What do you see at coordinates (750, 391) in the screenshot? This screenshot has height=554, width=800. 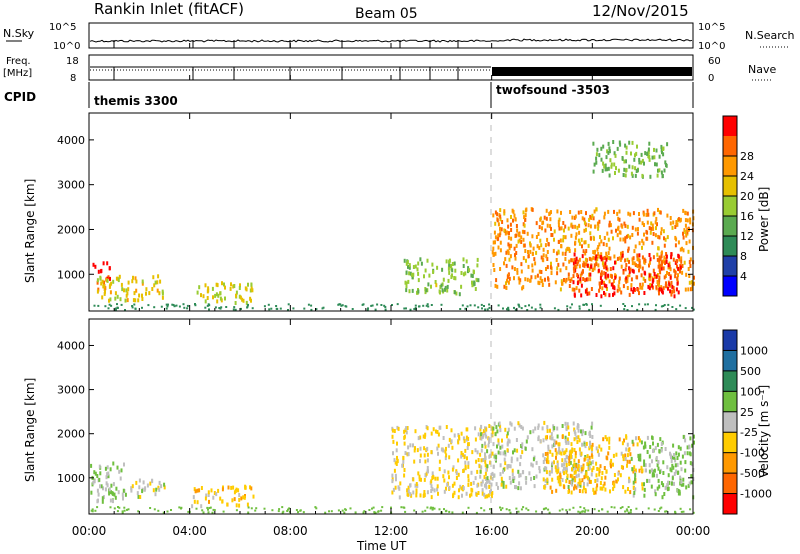 I see `velocity_panel-colorbar-label-2: 100` at bounding box center [750, 391].